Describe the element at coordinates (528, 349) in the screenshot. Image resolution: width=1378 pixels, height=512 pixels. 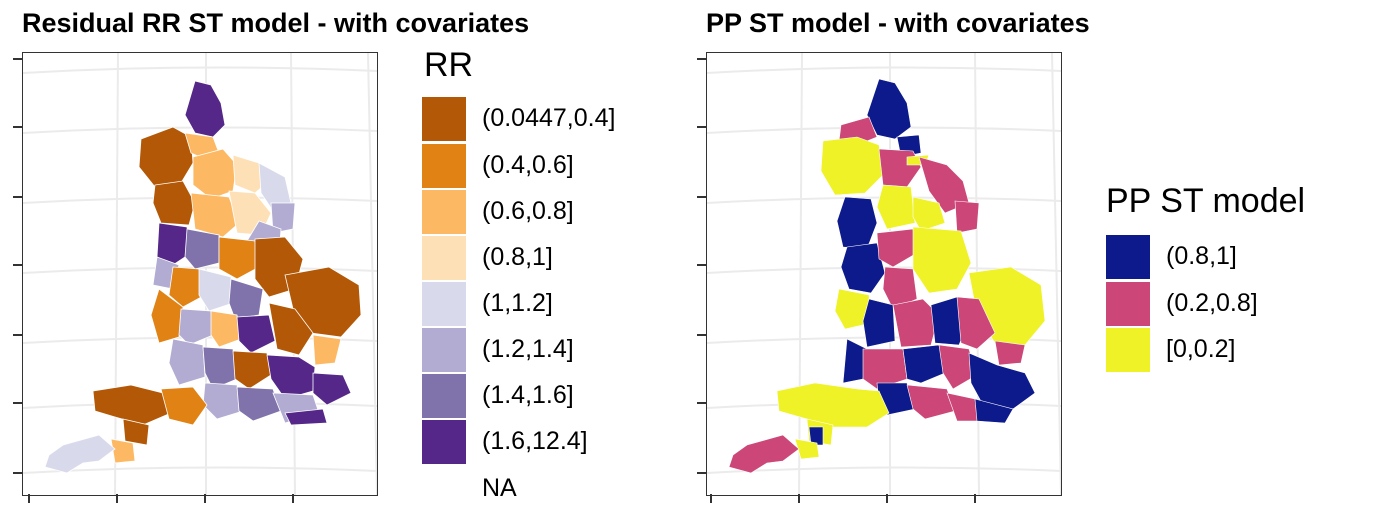
I see `left-legend-label: (1.2,1.4]` at that location.